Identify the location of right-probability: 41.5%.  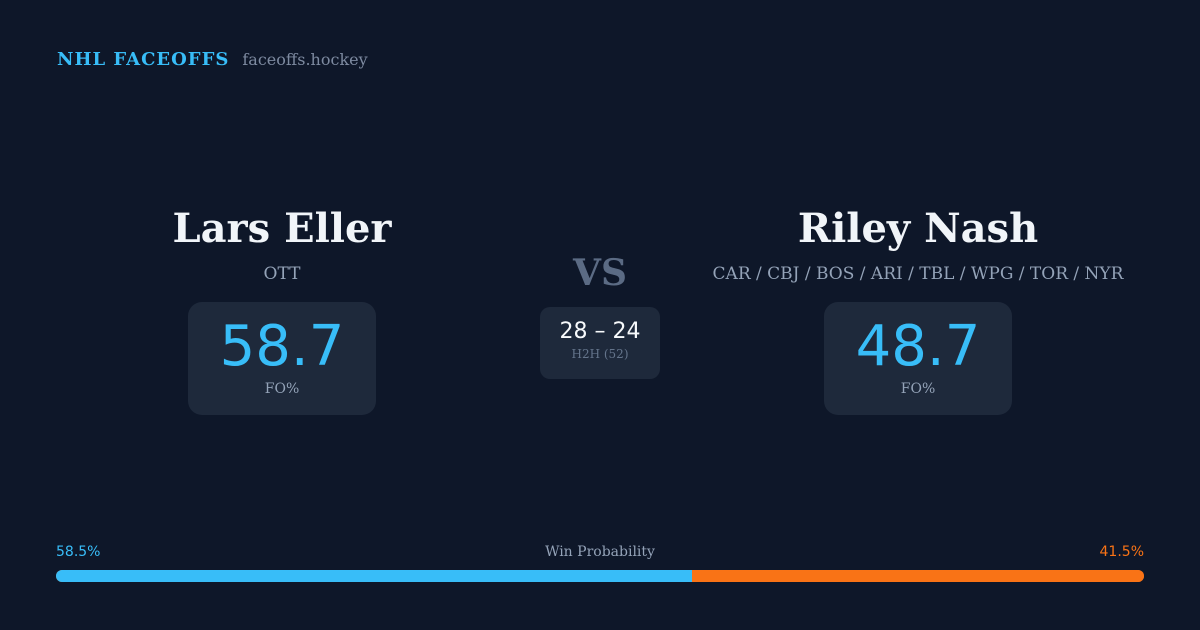
(1121, 552).